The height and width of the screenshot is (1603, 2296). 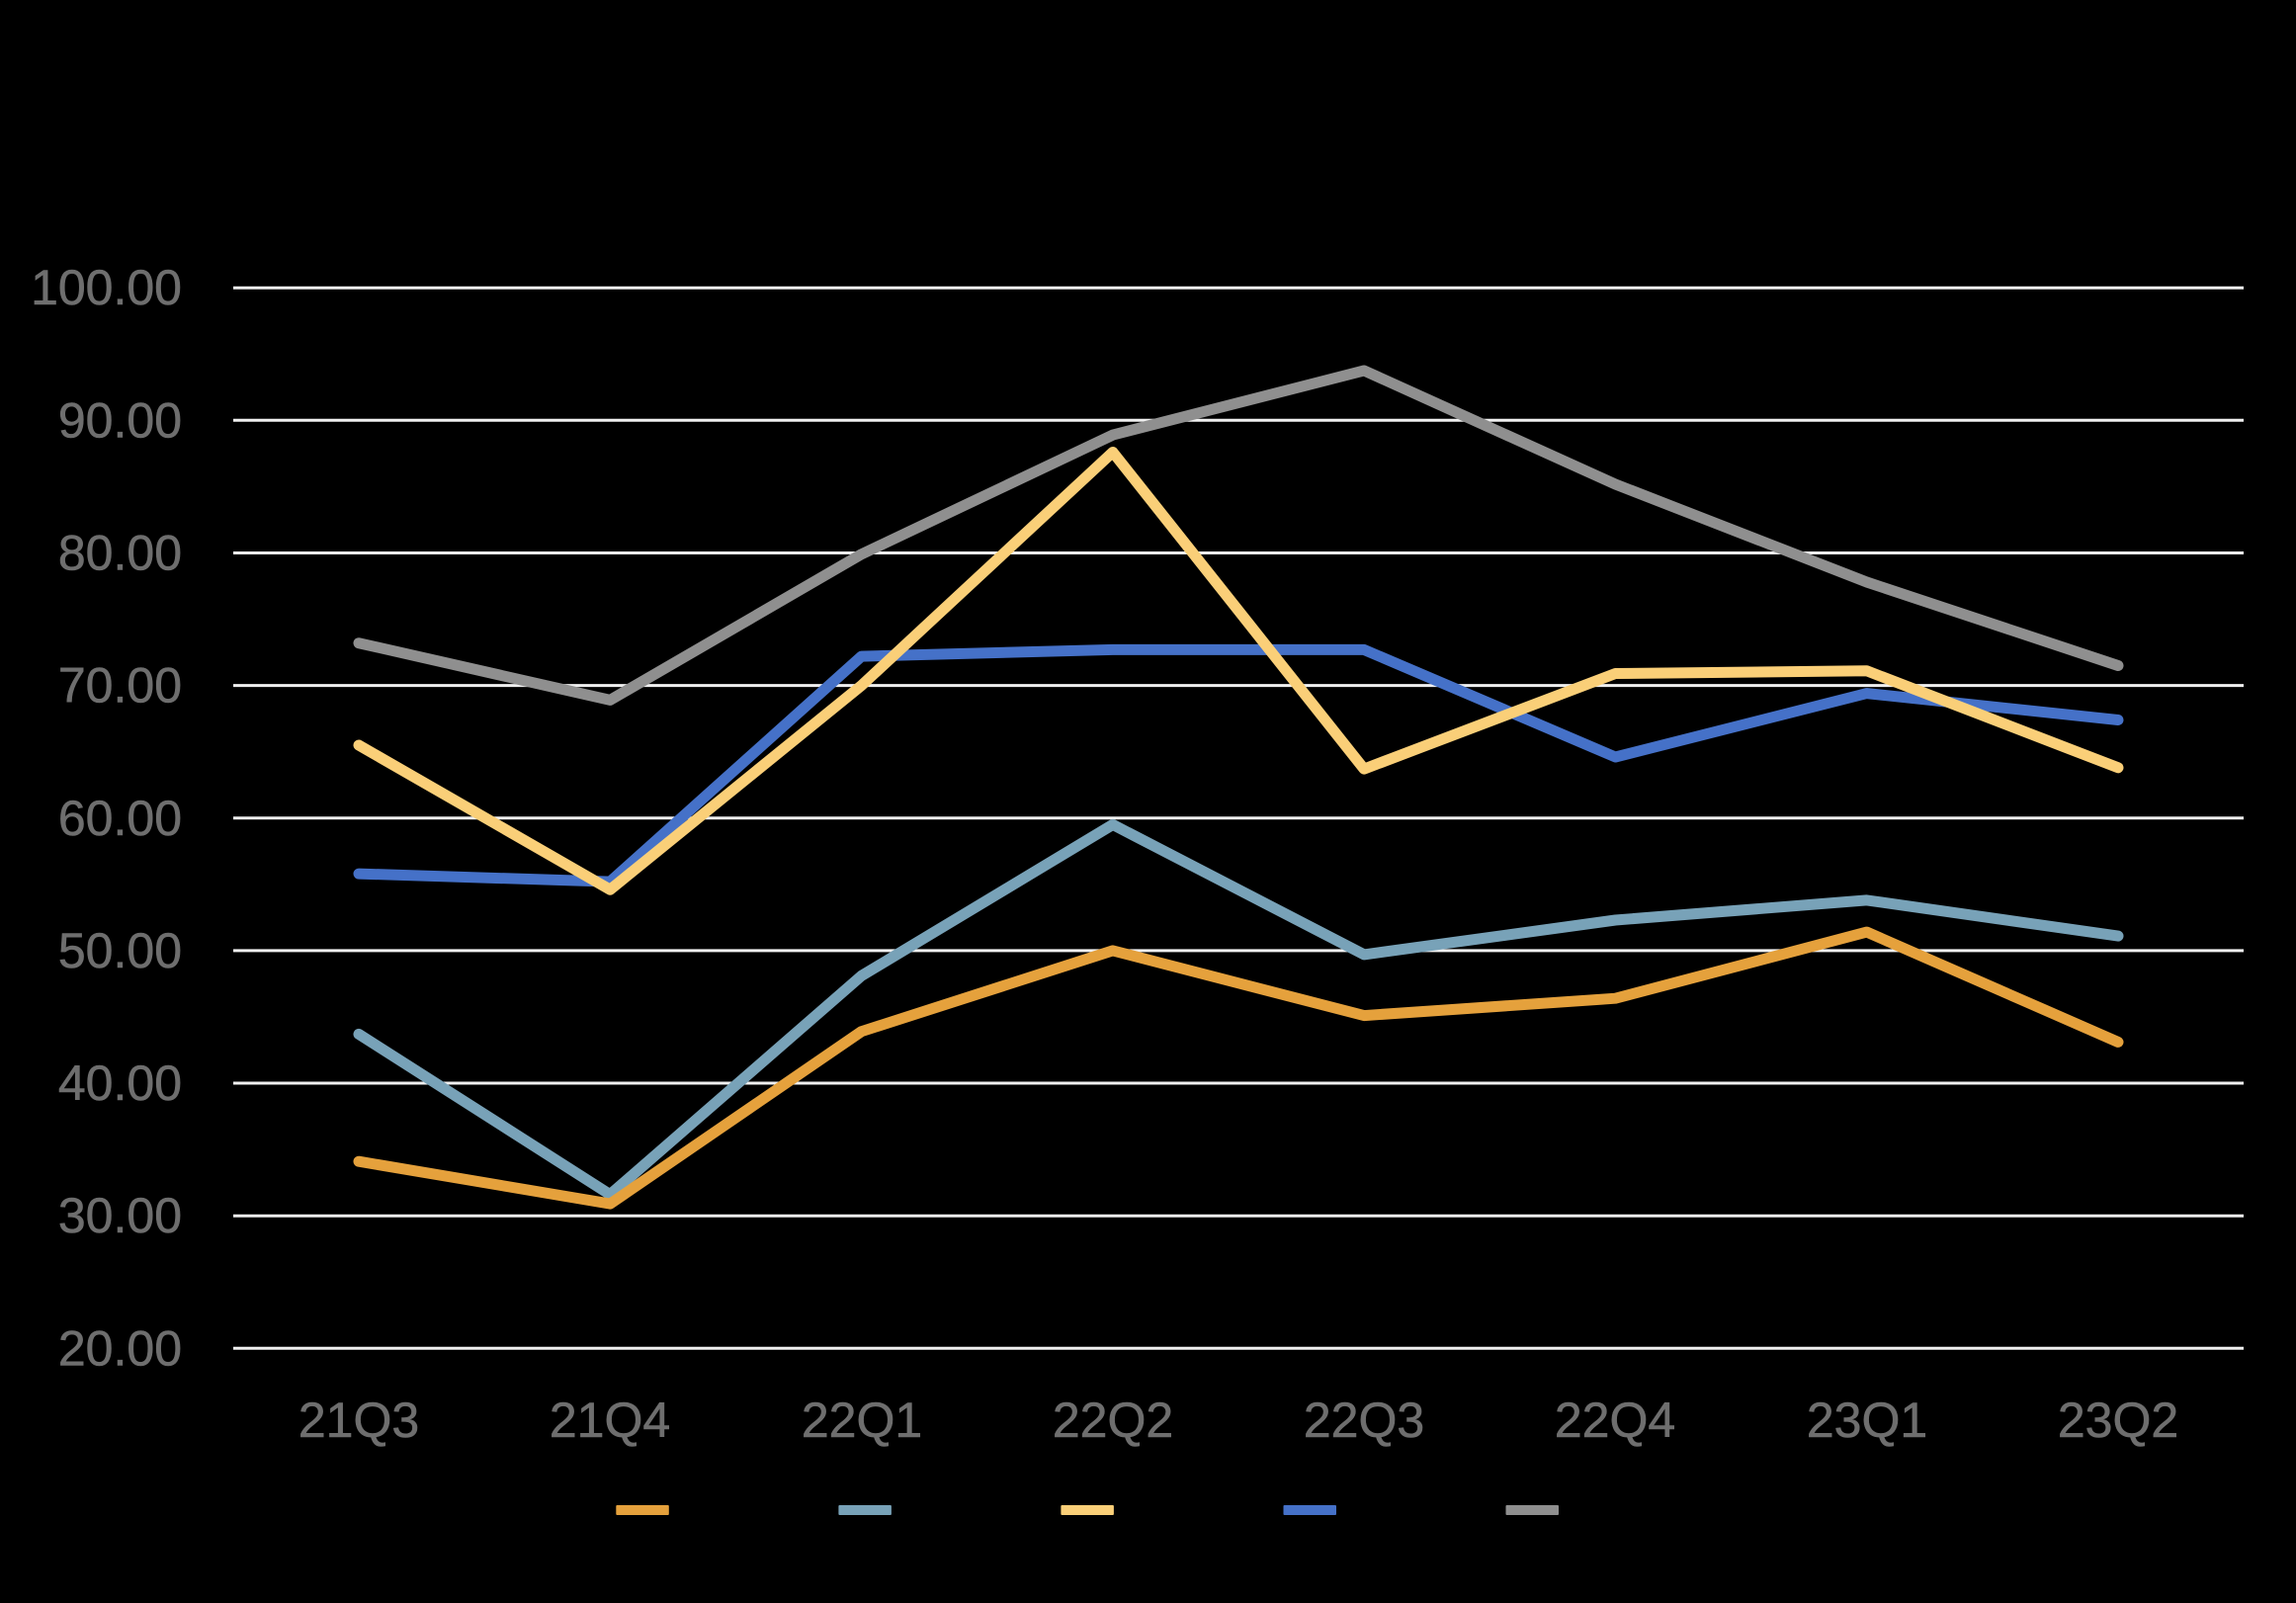 What do you see at coordinates (120, 686) in the screenshot?
I see `svg-text: 70.00` at bounding box center [120, 686].